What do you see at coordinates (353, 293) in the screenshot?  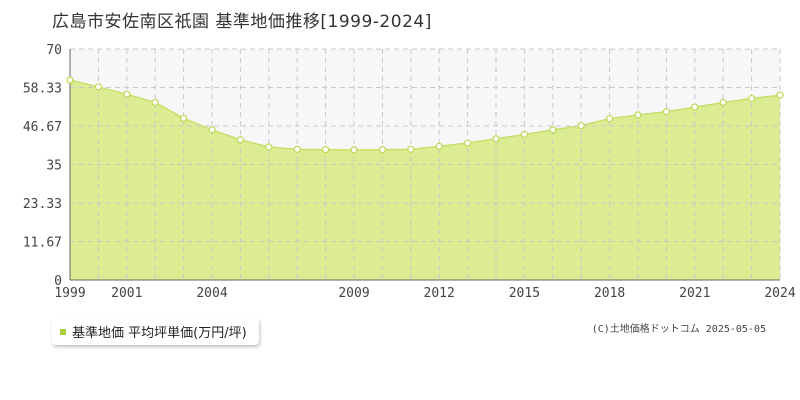 I see `x-tick-label: 2009` at bounding box center [353, 293].